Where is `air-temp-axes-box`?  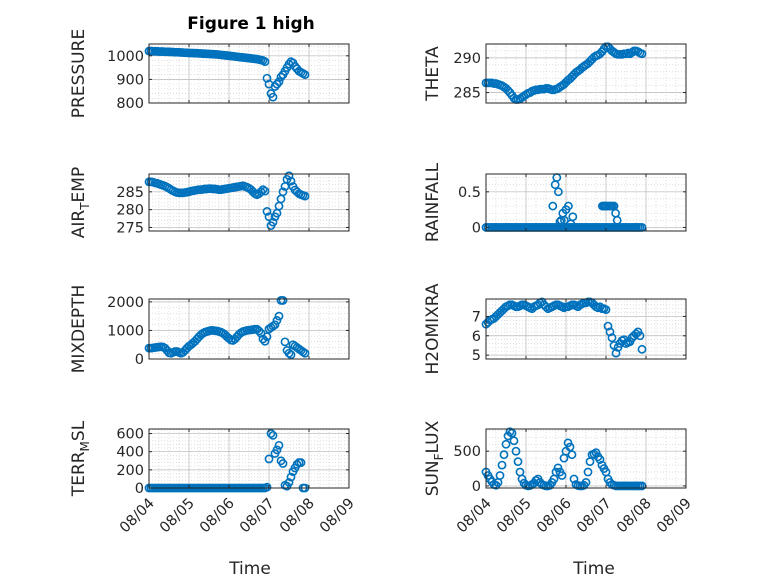
air-temp-axes-box is located at coordinates (249, 202).